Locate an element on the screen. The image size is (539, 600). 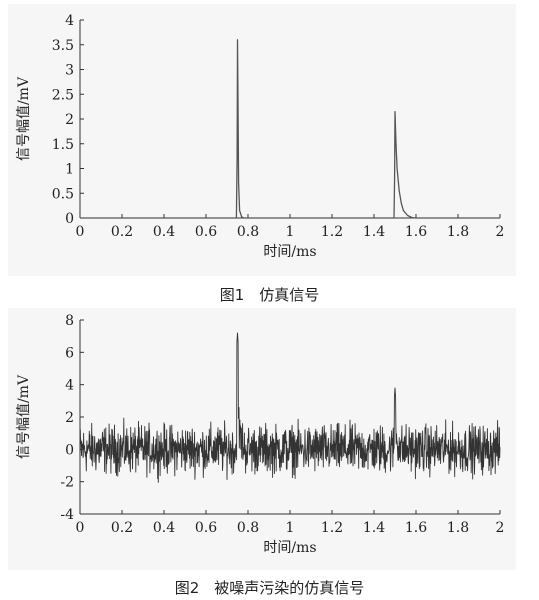
y-tick-label: 3 is located at coordinates (69, 71).